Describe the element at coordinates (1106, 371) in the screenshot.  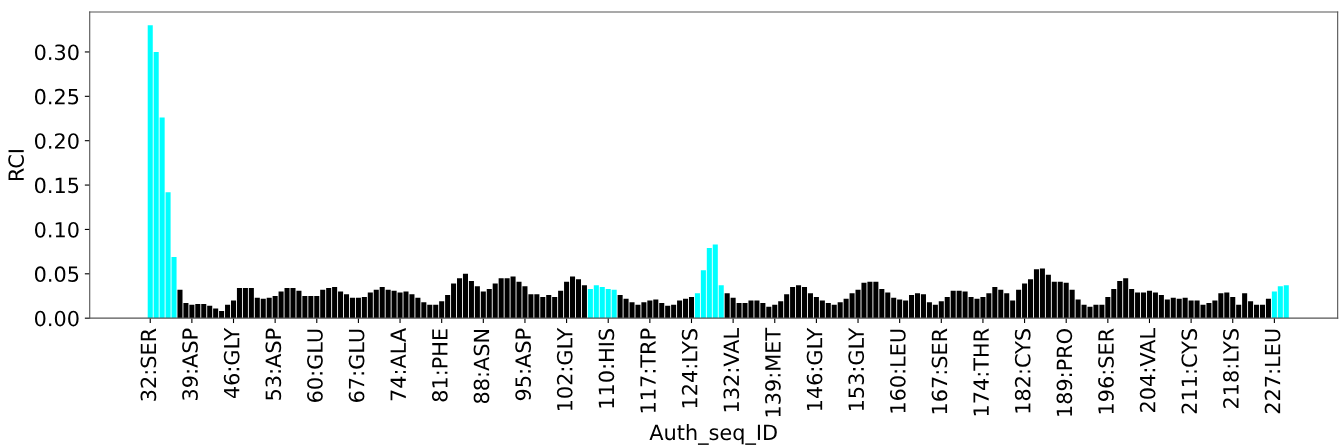
I see `x-tick-label: 196:SER` at that location.